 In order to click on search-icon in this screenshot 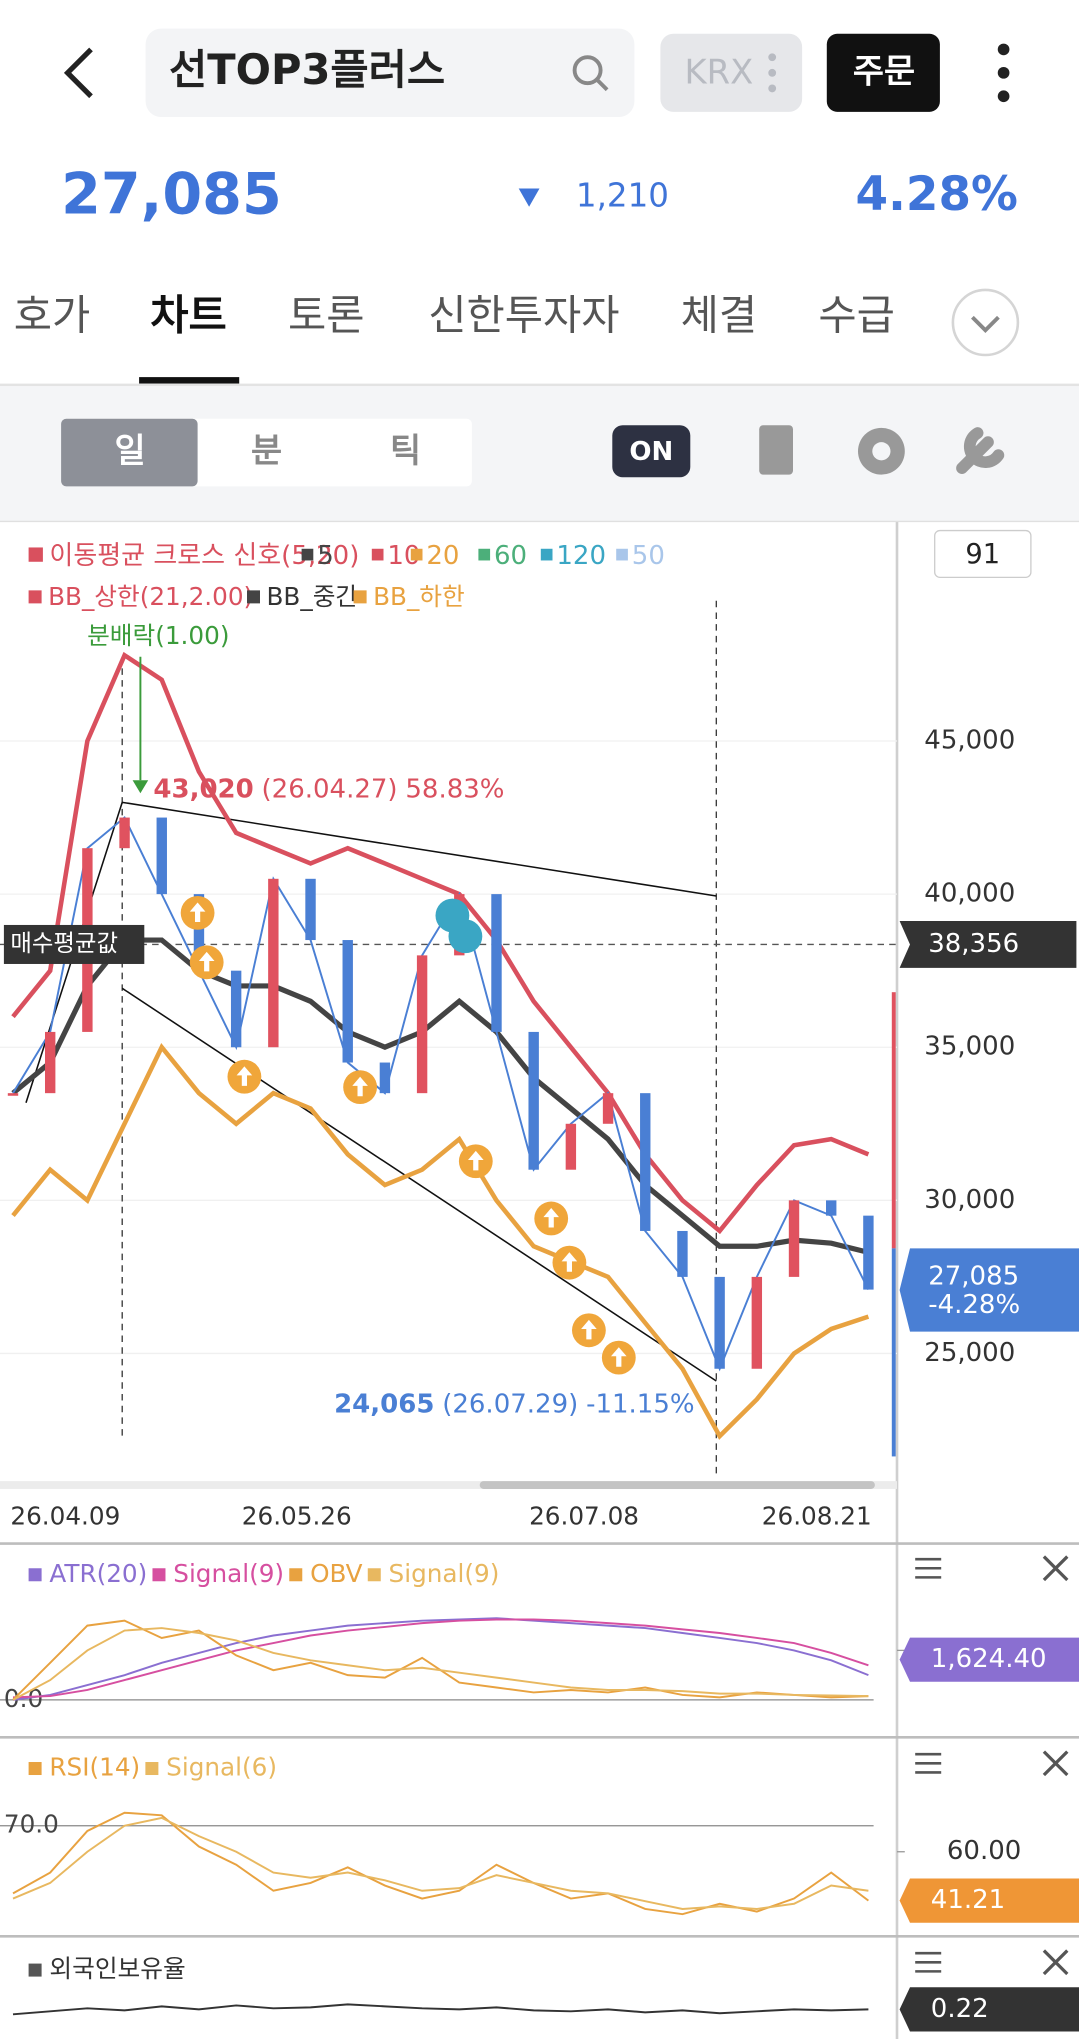, I will do `click(587, 70)`.